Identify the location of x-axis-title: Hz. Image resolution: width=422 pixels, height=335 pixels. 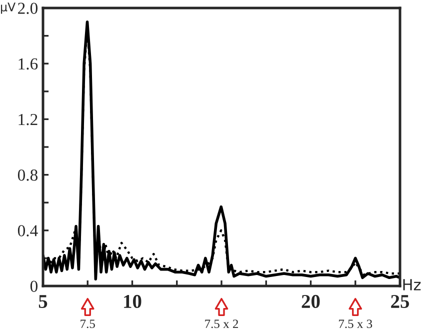
(412, 284).